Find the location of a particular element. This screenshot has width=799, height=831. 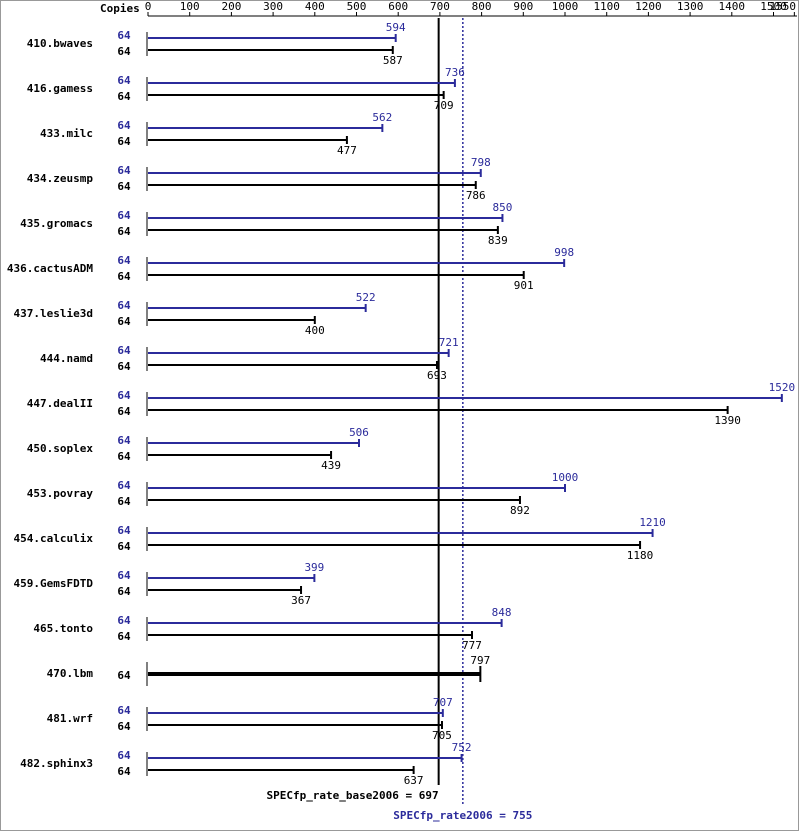

peak-value-label: 522 is located at coordinates (366, 297).